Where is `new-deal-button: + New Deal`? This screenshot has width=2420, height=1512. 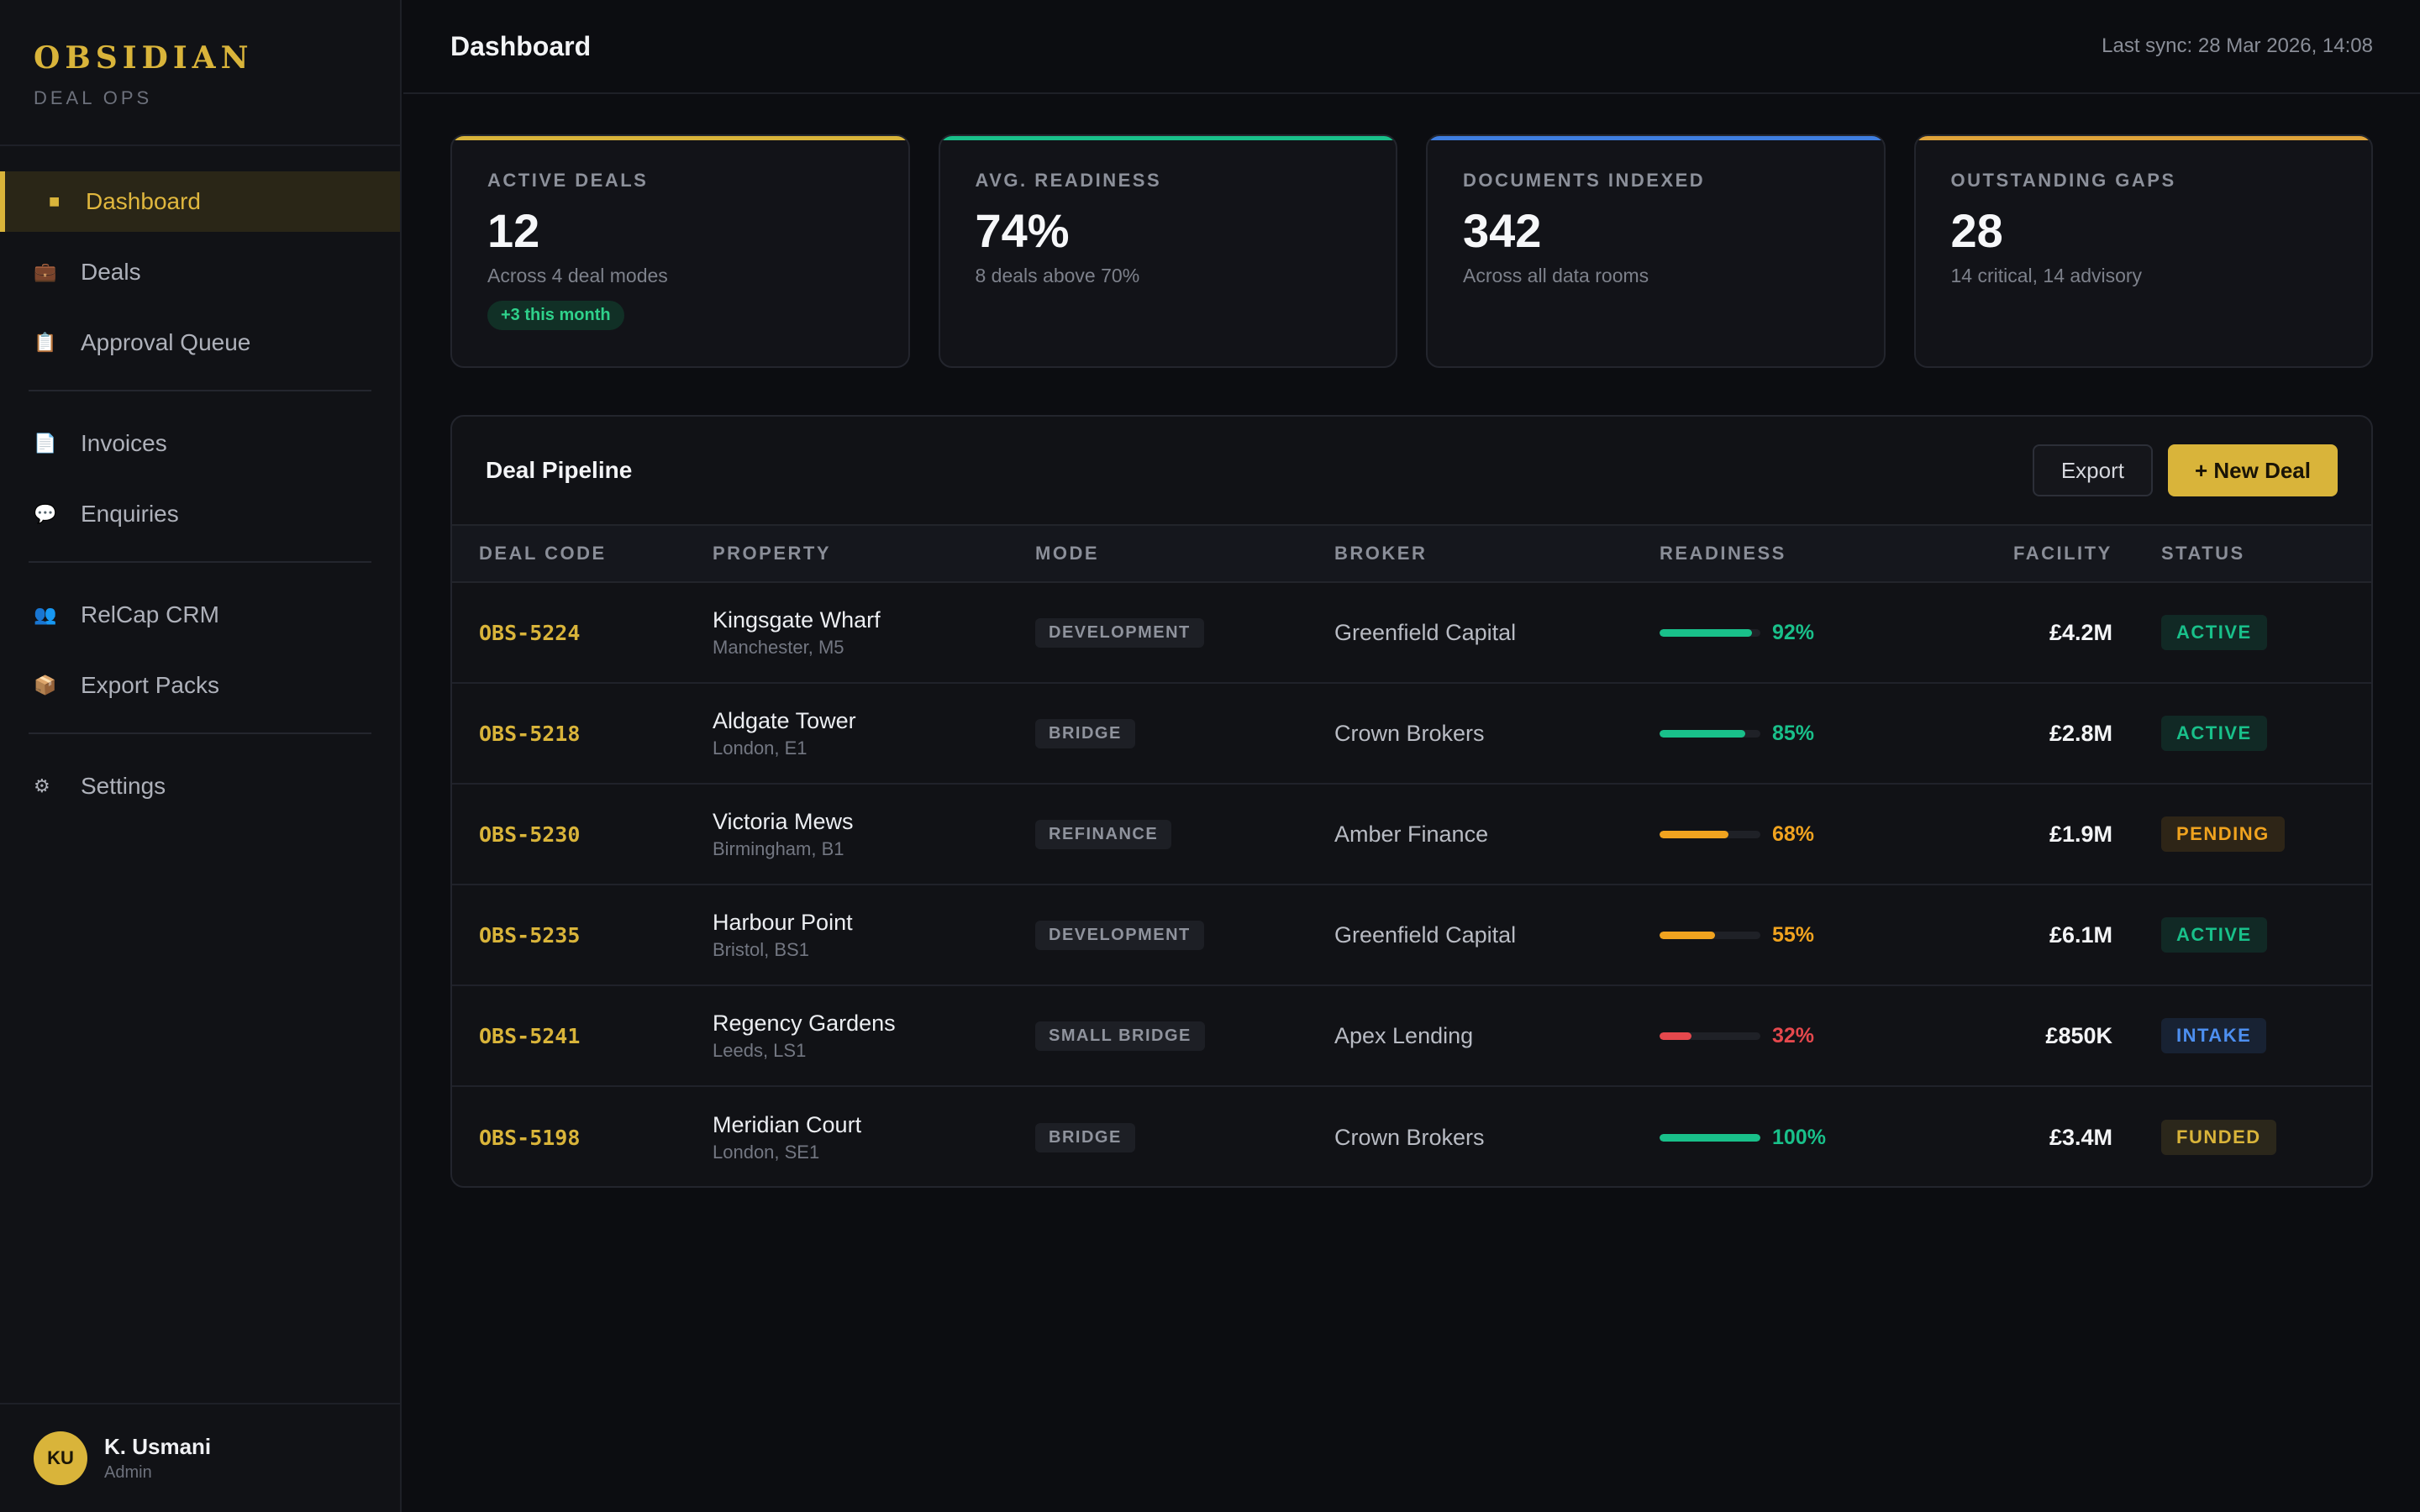 new-deal-button: + New Deal is located at coordinates (2252, 470).